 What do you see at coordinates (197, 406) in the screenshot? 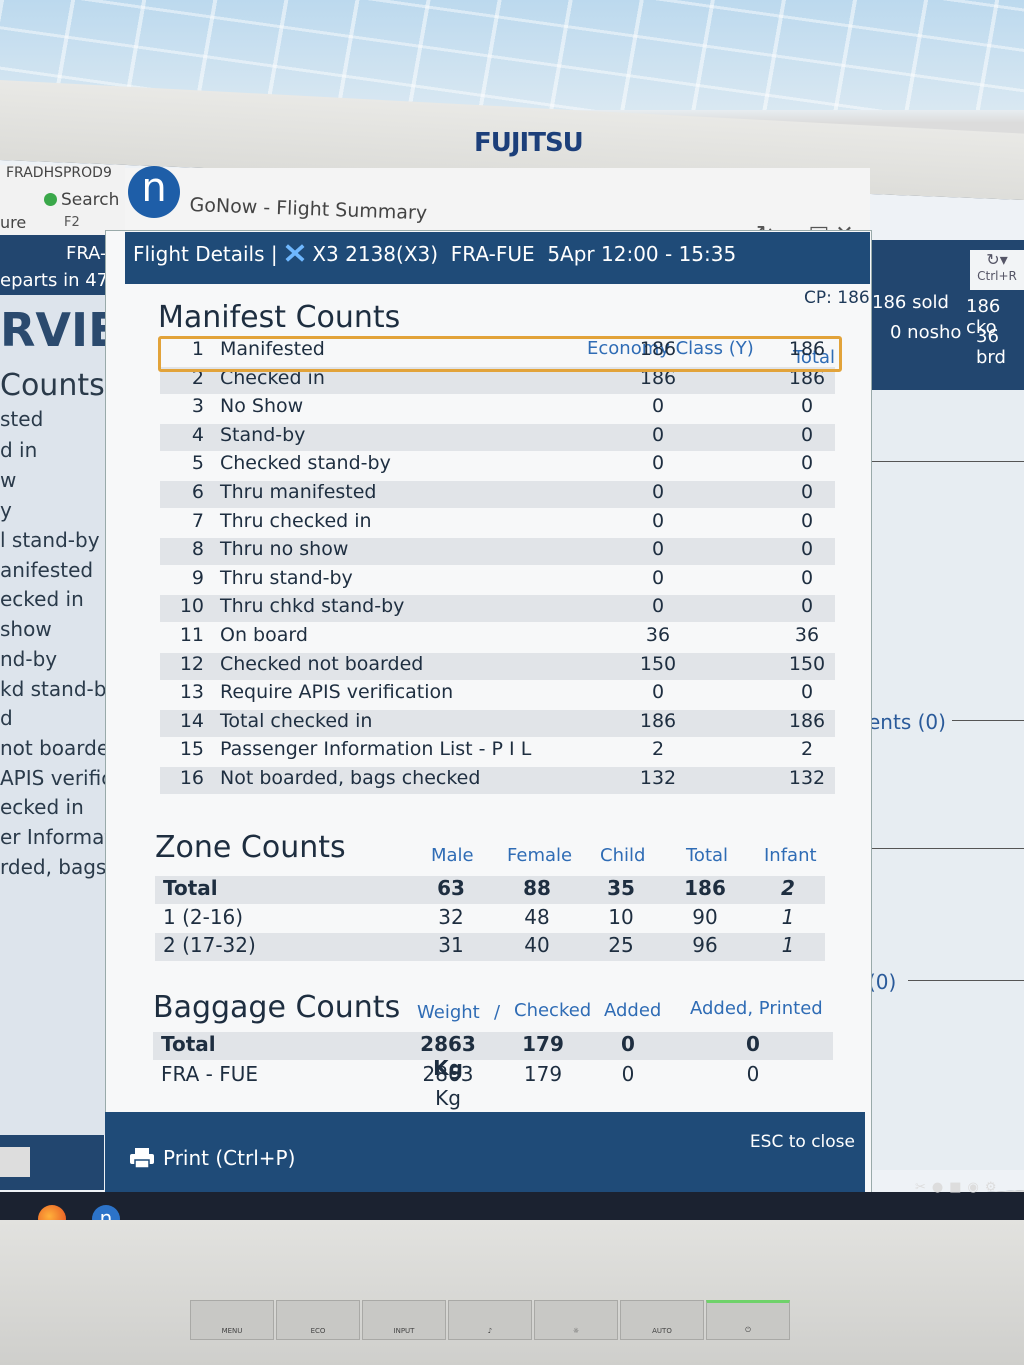
I see `row-number: 3` at bounding box center [197, 406].